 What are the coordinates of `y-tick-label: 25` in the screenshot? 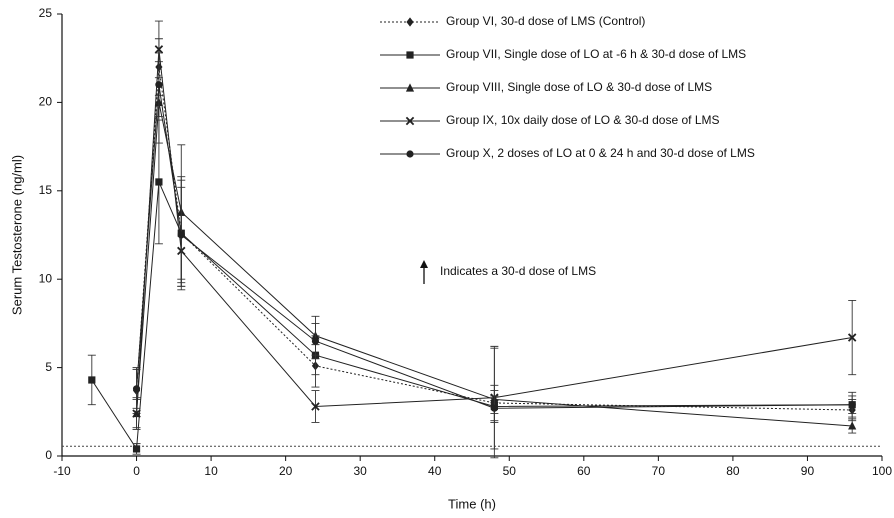 It's located at (46, 13).